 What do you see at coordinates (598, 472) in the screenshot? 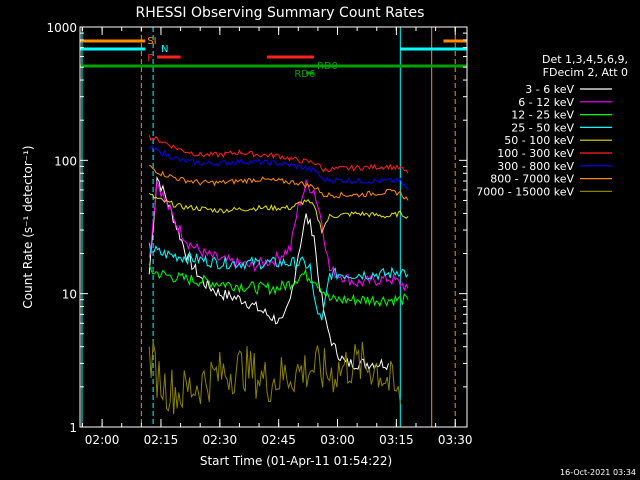
I see `timestamp: 16-Oct-2021 03:34` at bounding box center [598, 472].